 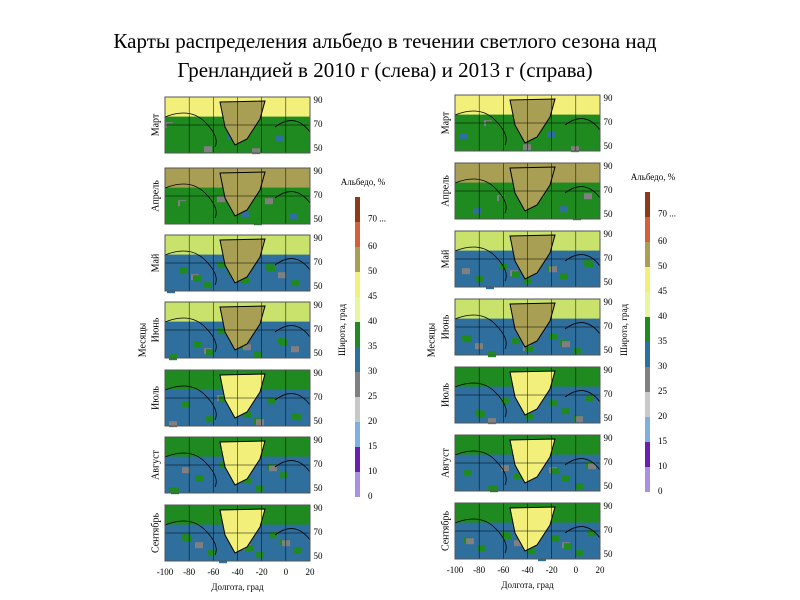 I want to click on lon-tick-label: -20, so click(x=552, y=570).